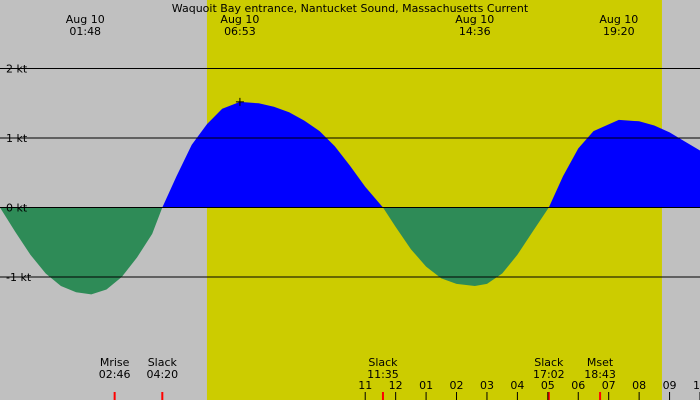  I want to click on x-tick-label: 07, so click(609, 385).